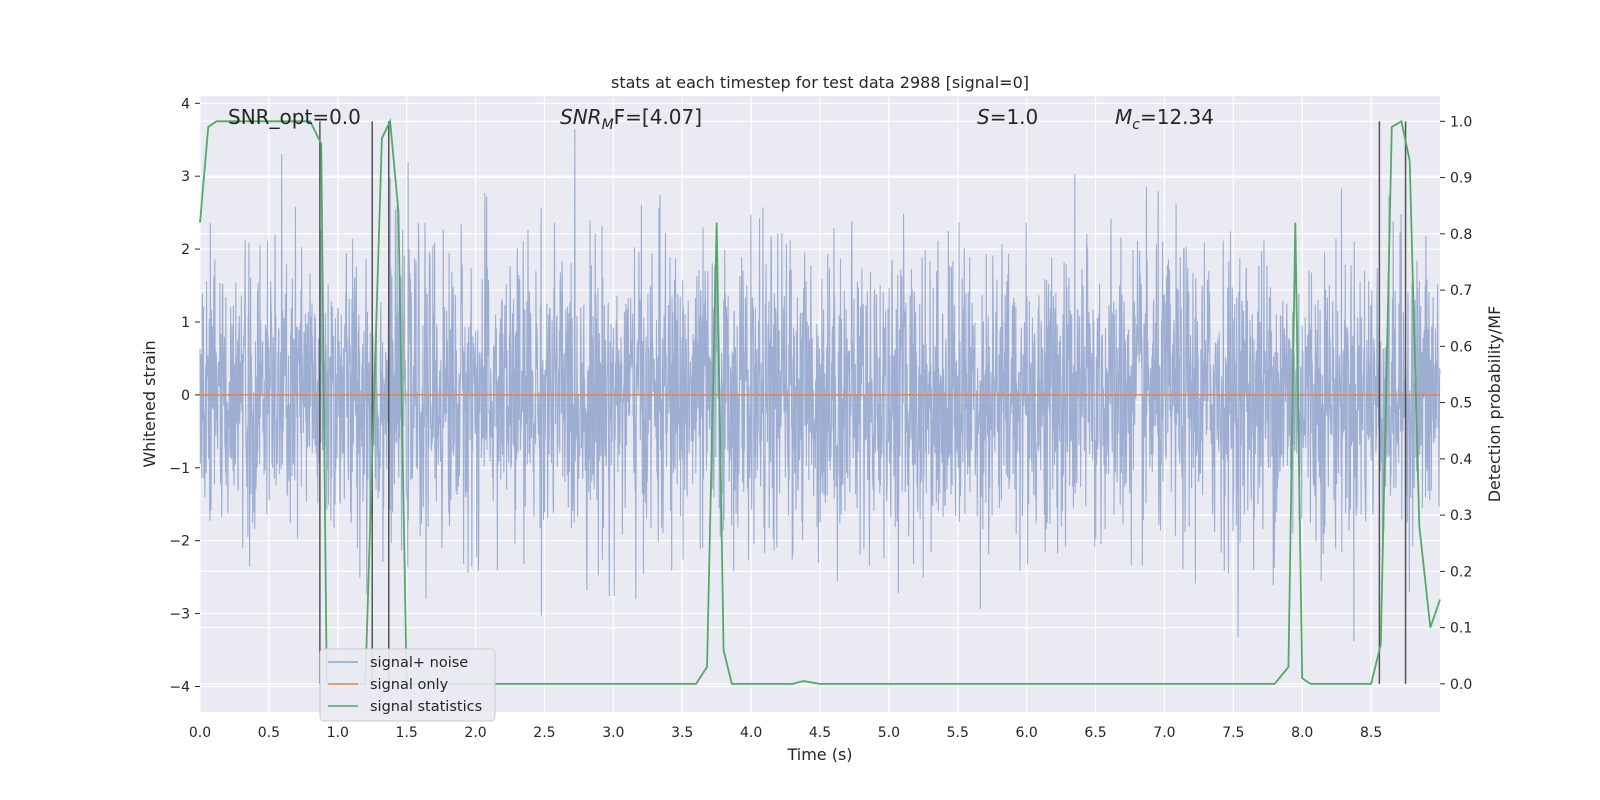 The height and width of the screenshot is (800, 1600). I want to click on x-tick-label: 2.0, so click(475, 733).